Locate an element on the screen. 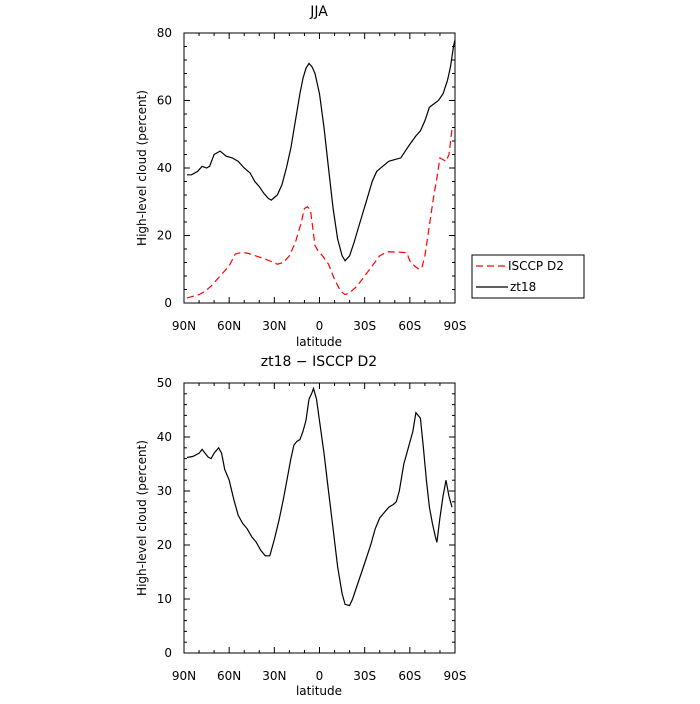  panel-bottom-xlabel: latitude is located at coordinates (319, 691).